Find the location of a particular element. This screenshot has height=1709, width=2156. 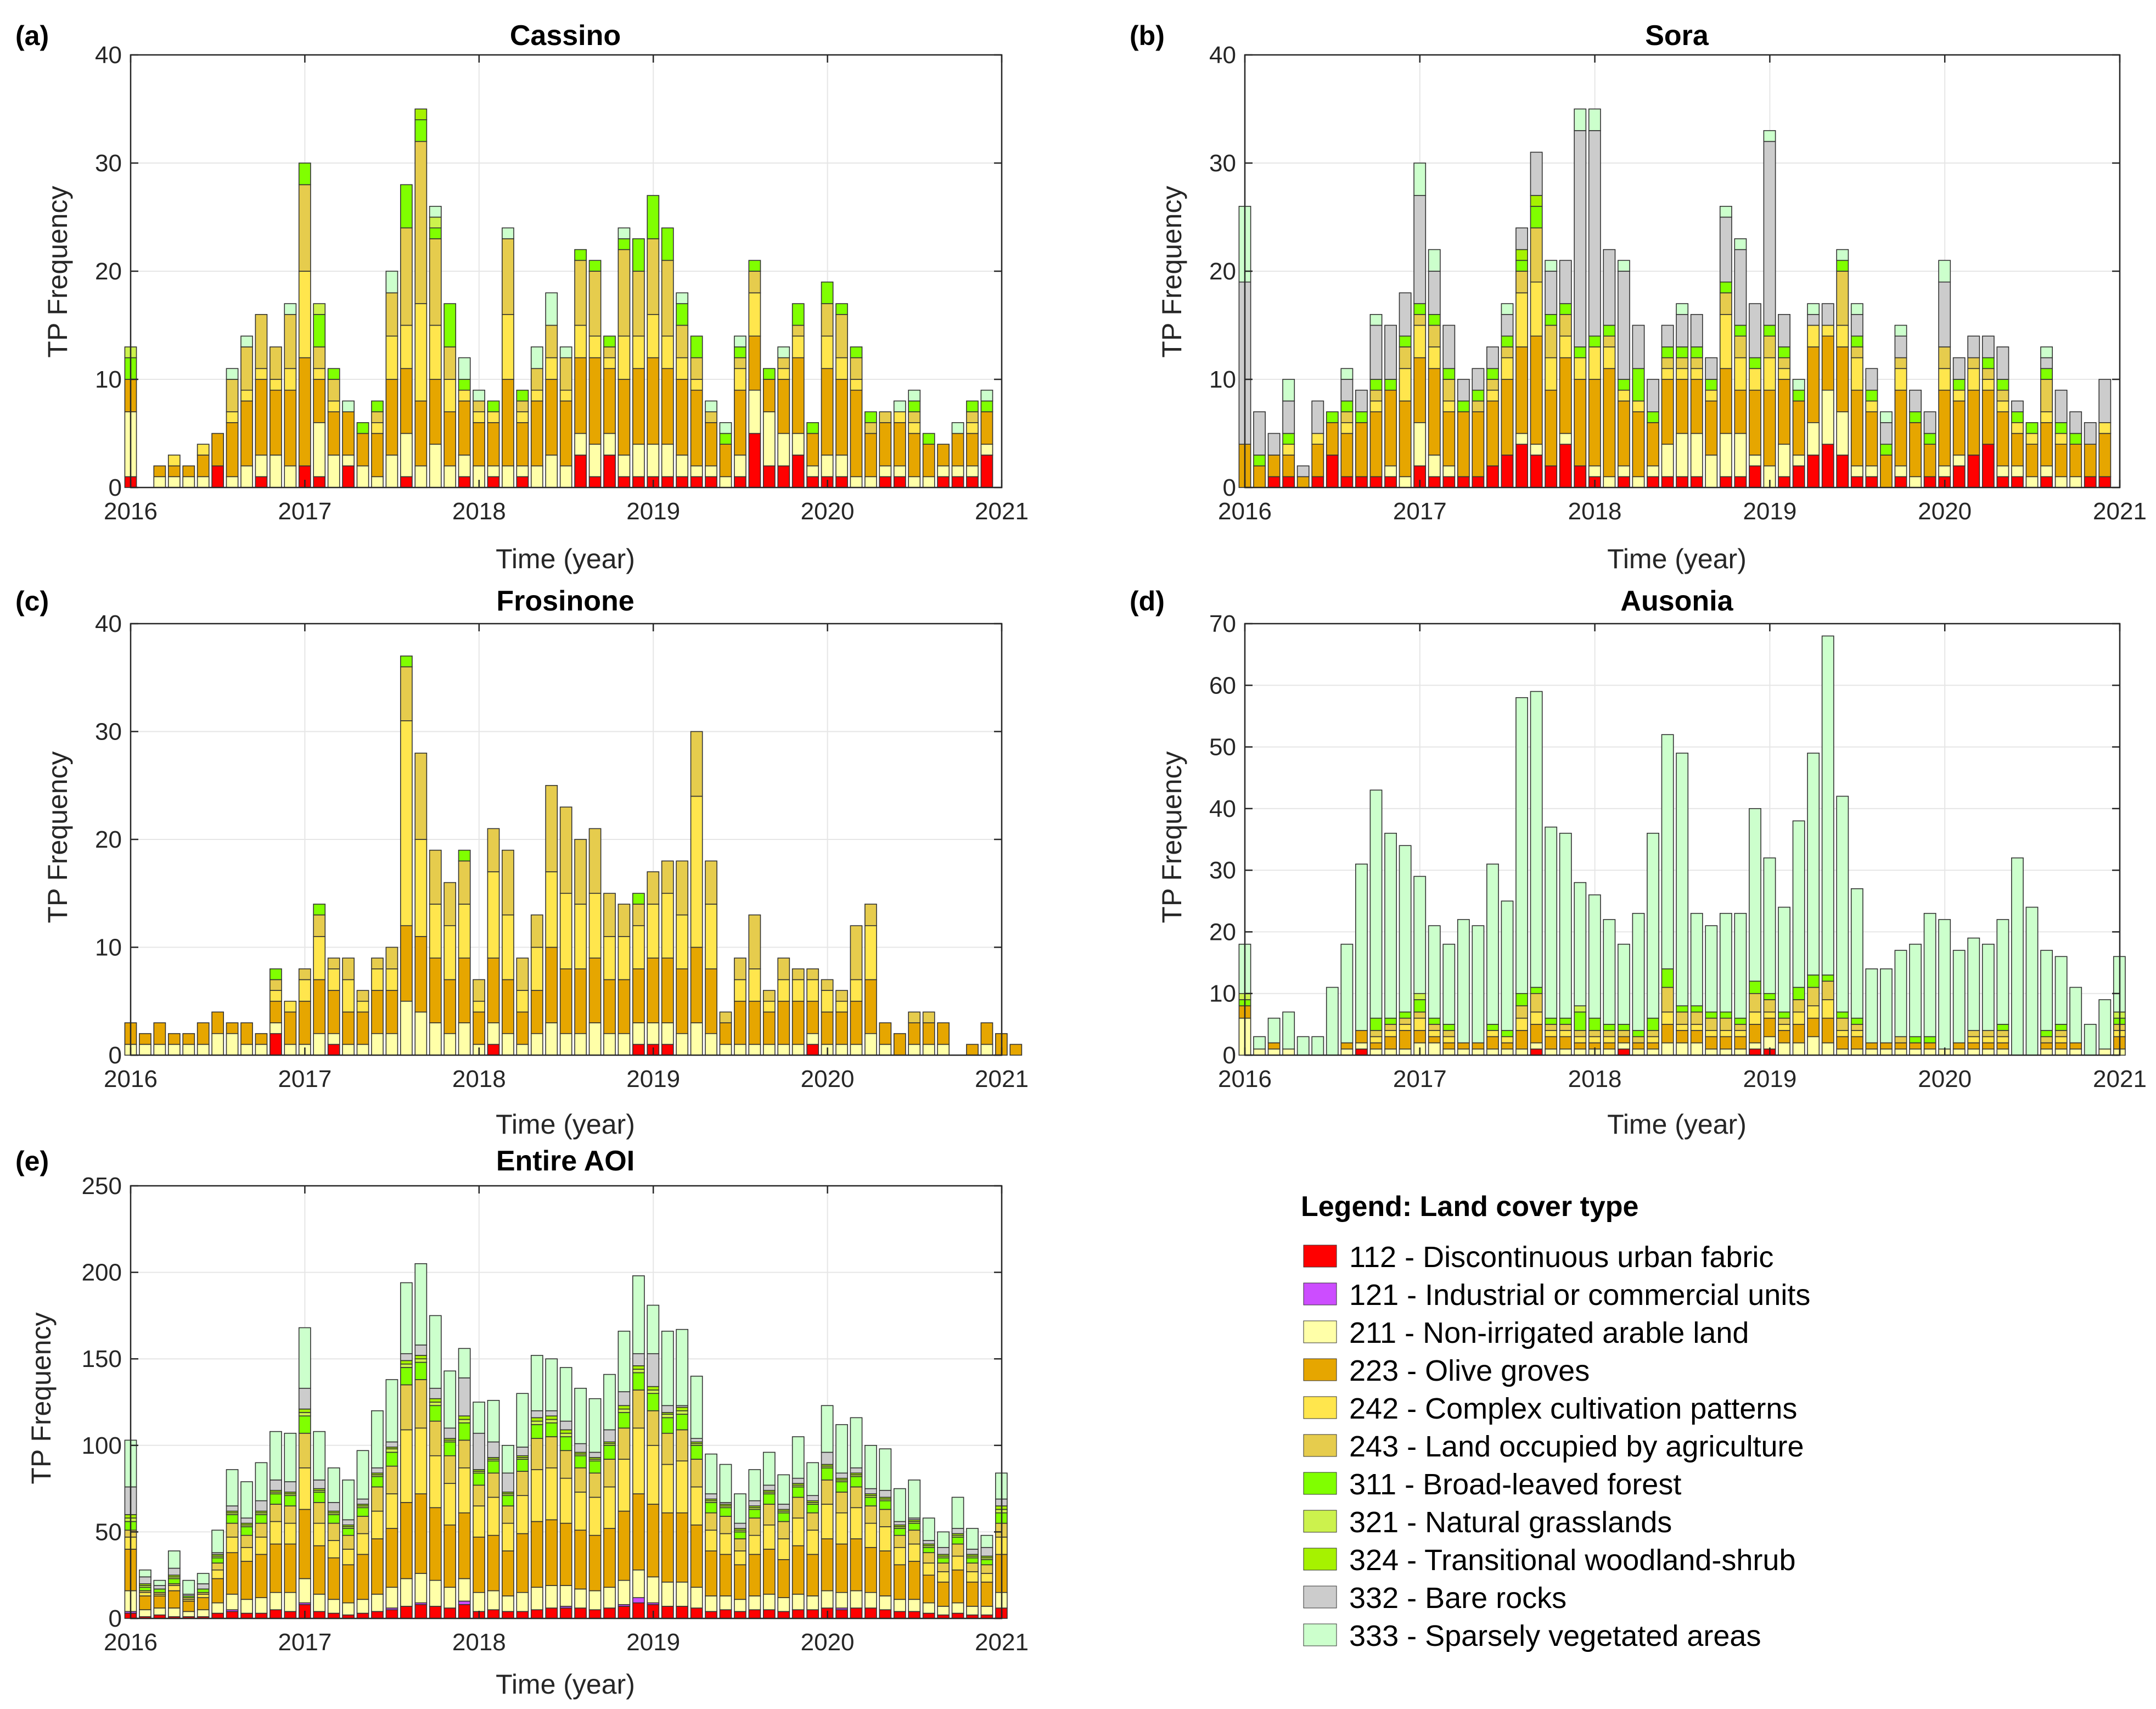

panel-a-ytick-label-1: 10 is located at coordinates (108, 379).